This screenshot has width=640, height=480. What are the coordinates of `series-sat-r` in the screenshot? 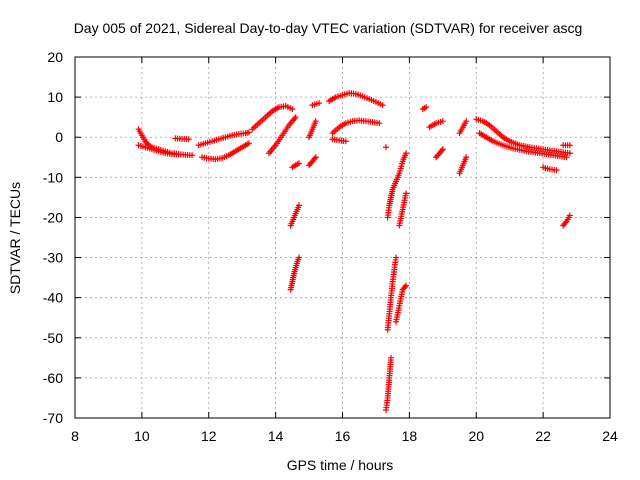 It's located at (397, 185).